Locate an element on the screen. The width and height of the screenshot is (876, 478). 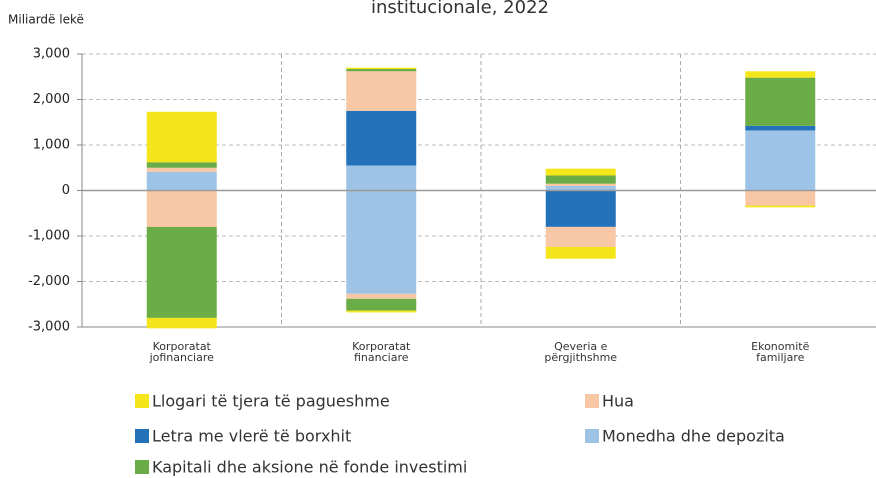
y-tick-label: 1,000 is located at coordinates (51, 145).